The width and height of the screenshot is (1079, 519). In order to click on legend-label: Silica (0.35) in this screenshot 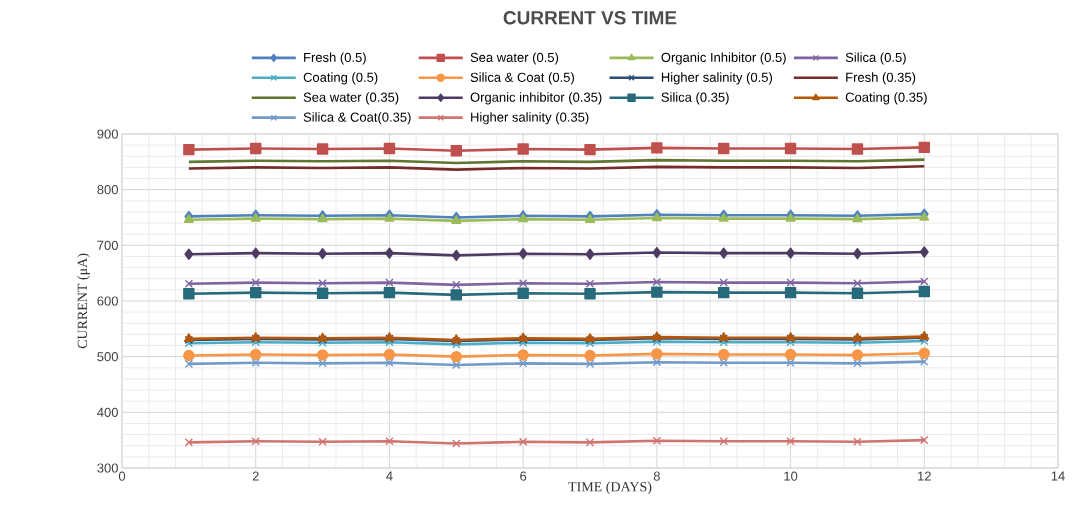, I will do `click(695, 98)`.